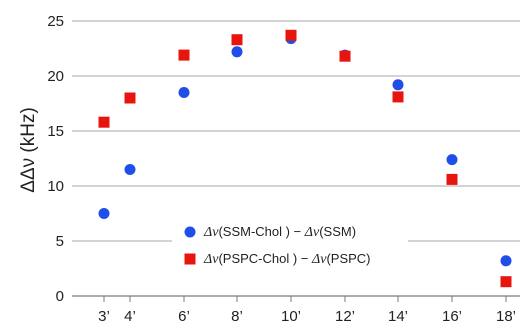  I want to click on y-tick-label: 10, so click(55, 186).